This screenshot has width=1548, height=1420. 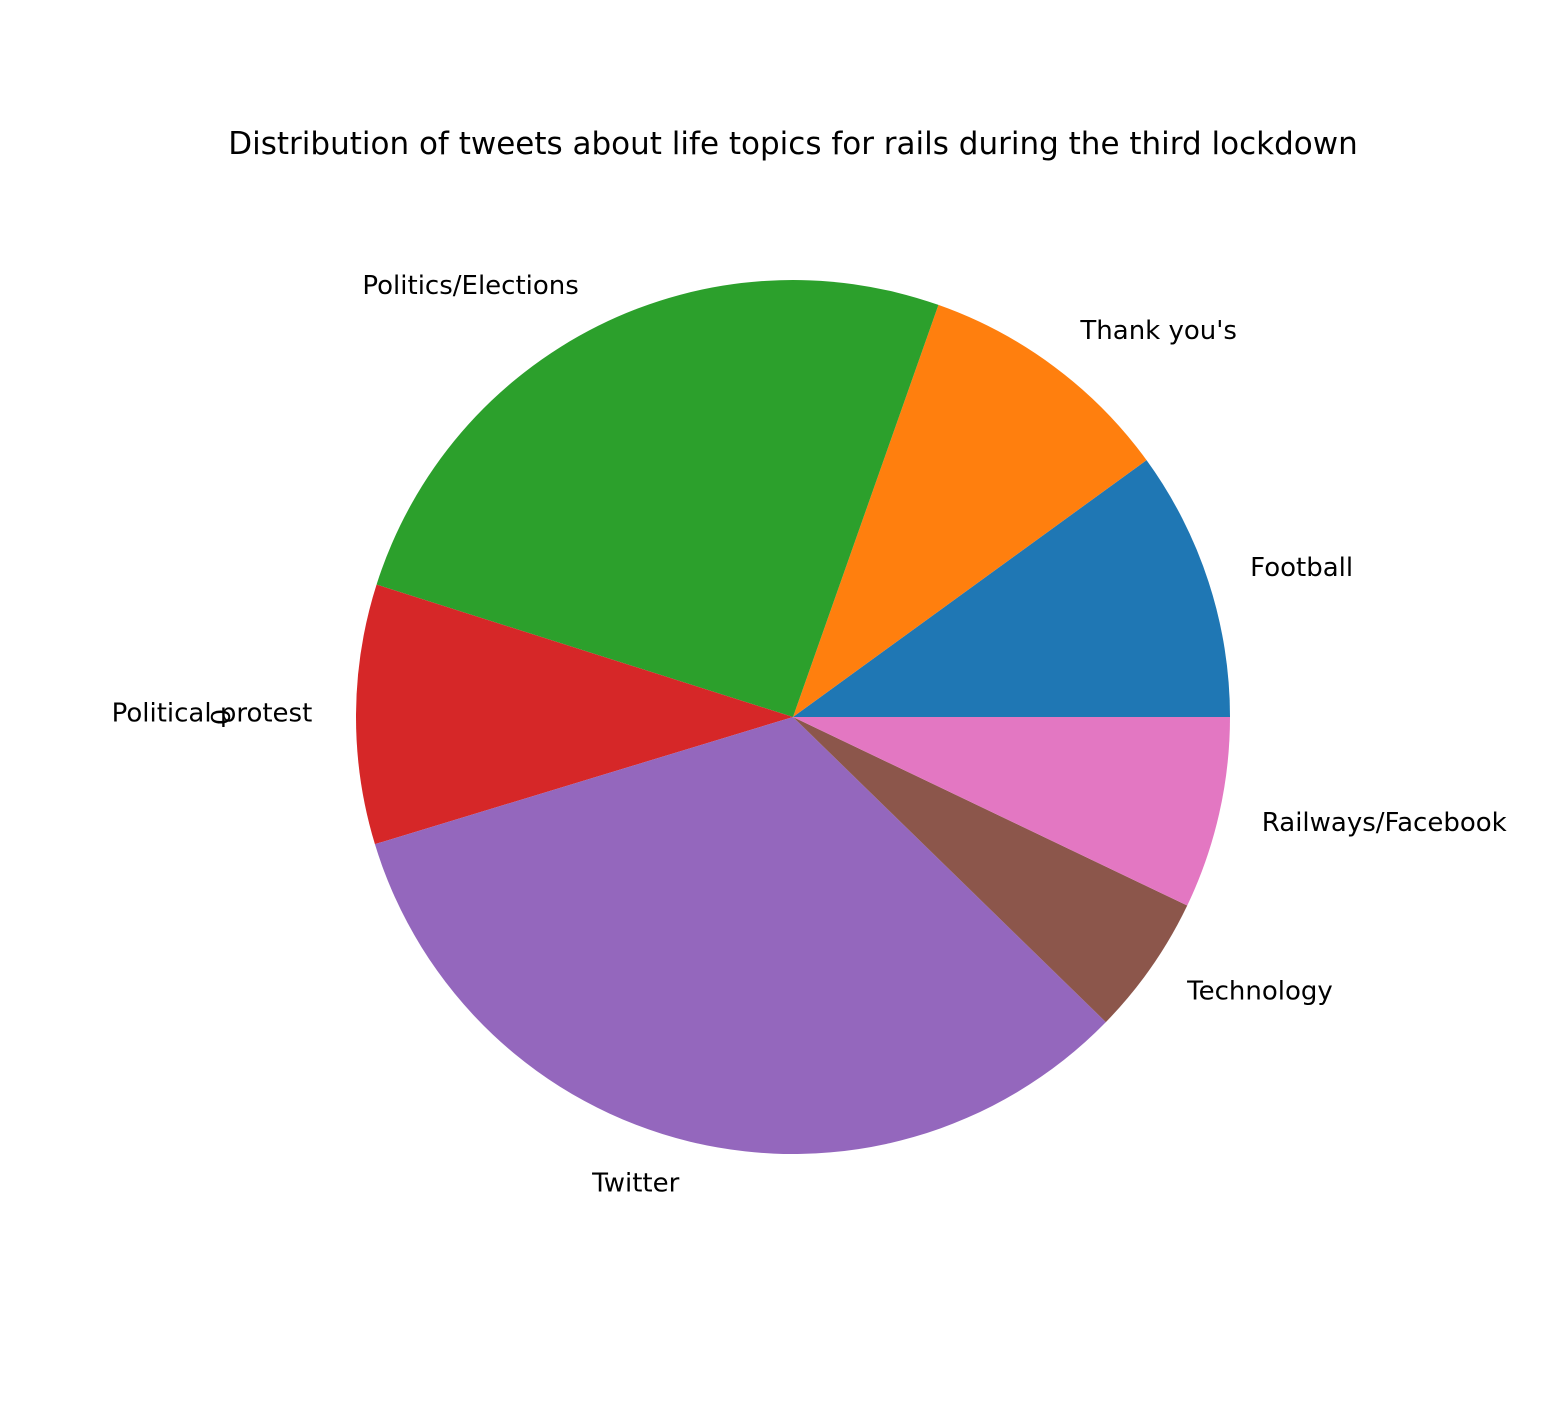 What do you see at coordinates (1384, 823) in the screenshot?
I see `slice-label-railways-facebook: Railways/Facebook` at bounding box center [1384, 823].